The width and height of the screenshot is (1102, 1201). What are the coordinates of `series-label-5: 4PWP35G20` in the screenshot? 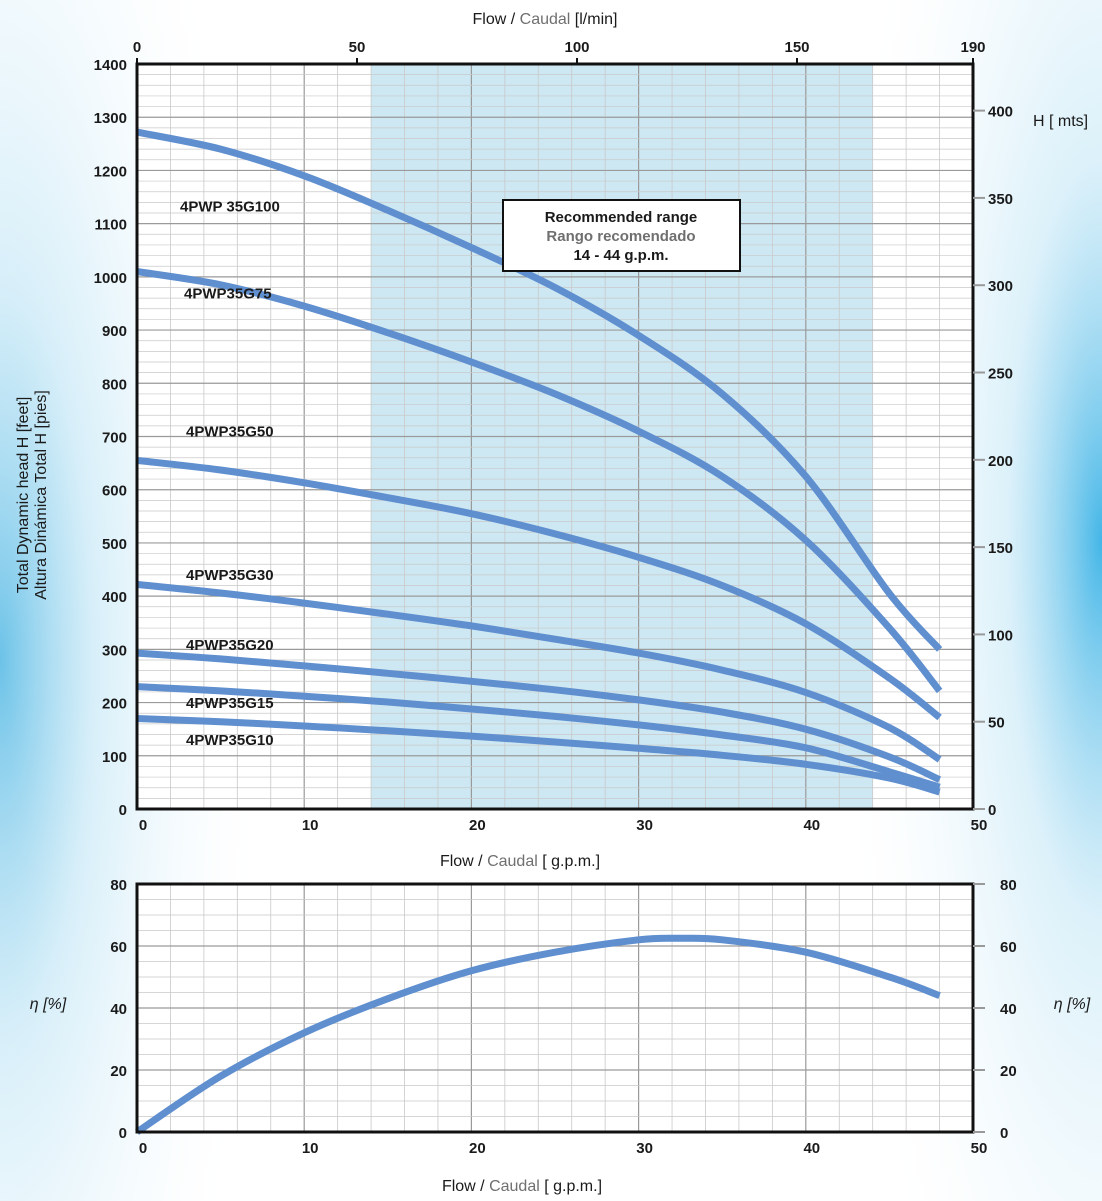 It's located at (230, 645).